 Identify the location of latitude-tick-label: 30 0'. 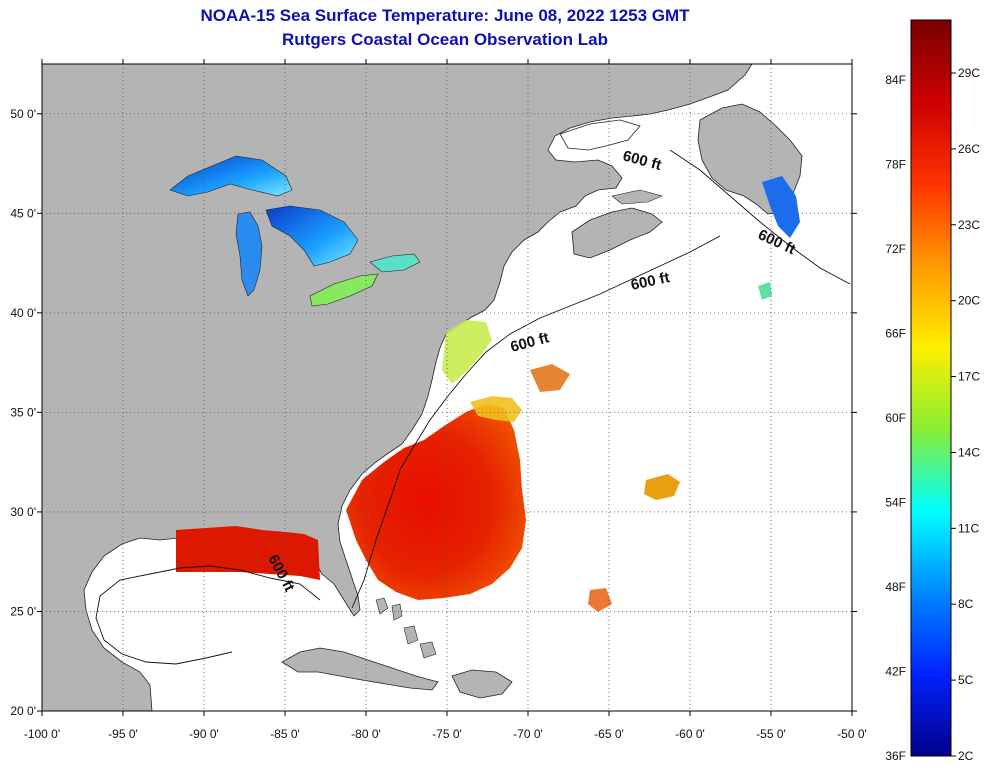
(23, 512).